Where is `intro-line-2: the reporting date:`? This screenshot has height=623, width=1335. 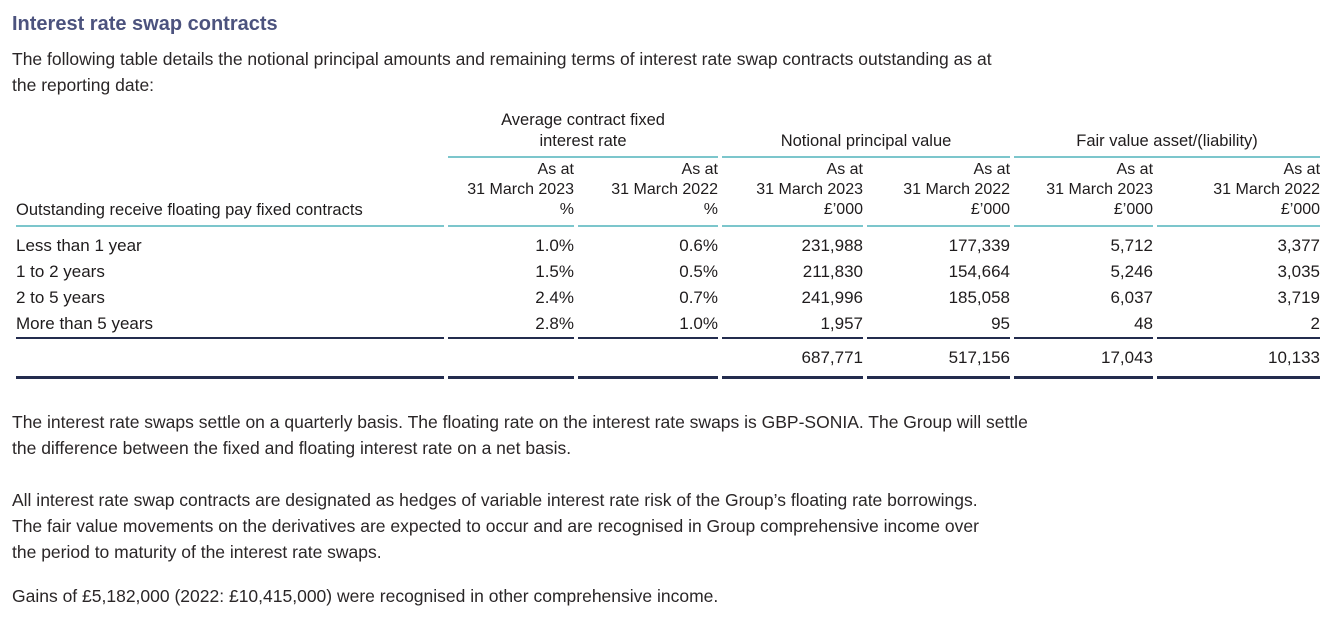
intro-line-2: the reporting date: is located at coordinates (83, 85).